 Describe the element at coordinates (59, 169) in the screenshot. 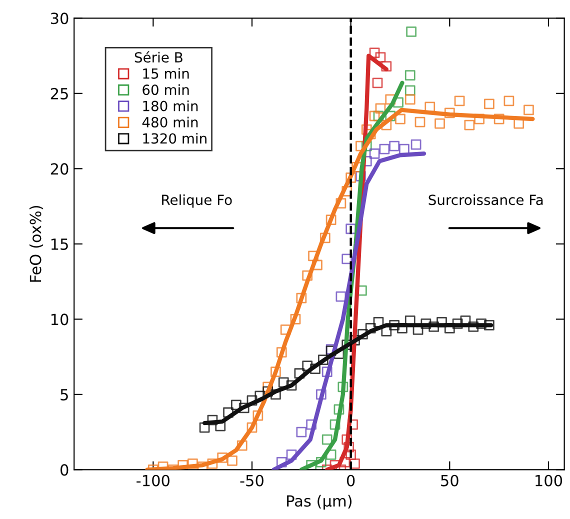

I see `y-tick-label: 20` at that location.